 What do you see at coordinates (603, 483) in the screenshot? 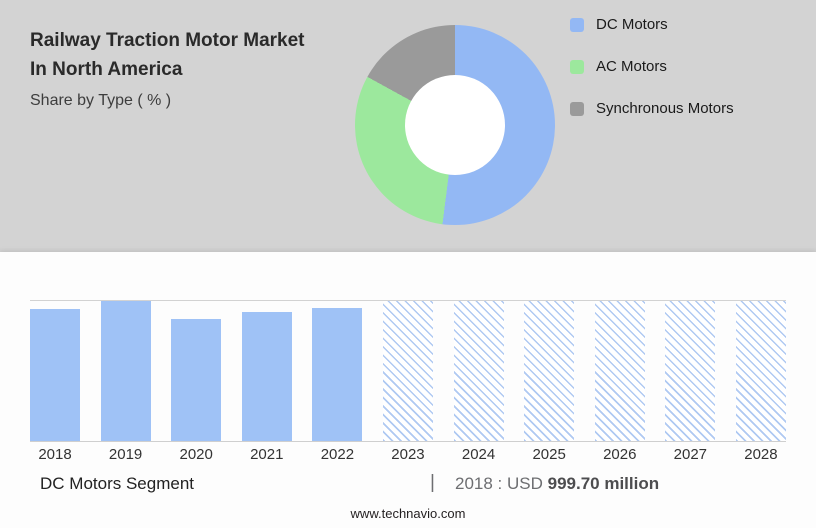
I see `value-bold: 999.70 million` at bounding box center [603, 483].